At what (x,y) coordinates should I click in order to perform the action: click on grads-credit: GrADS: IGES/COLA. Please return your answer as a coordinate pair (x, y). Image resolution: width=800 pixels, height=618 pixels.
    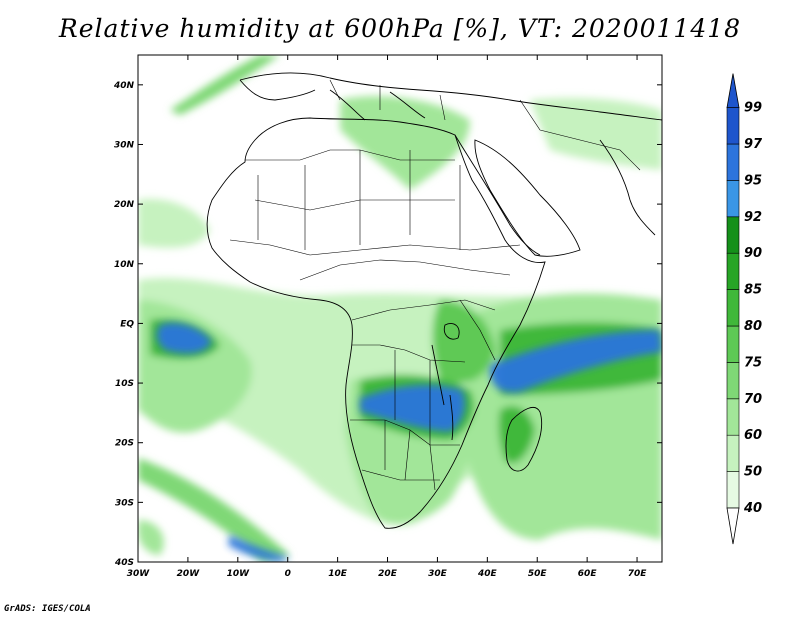
    Looking at the image, I should click on (47, 609).